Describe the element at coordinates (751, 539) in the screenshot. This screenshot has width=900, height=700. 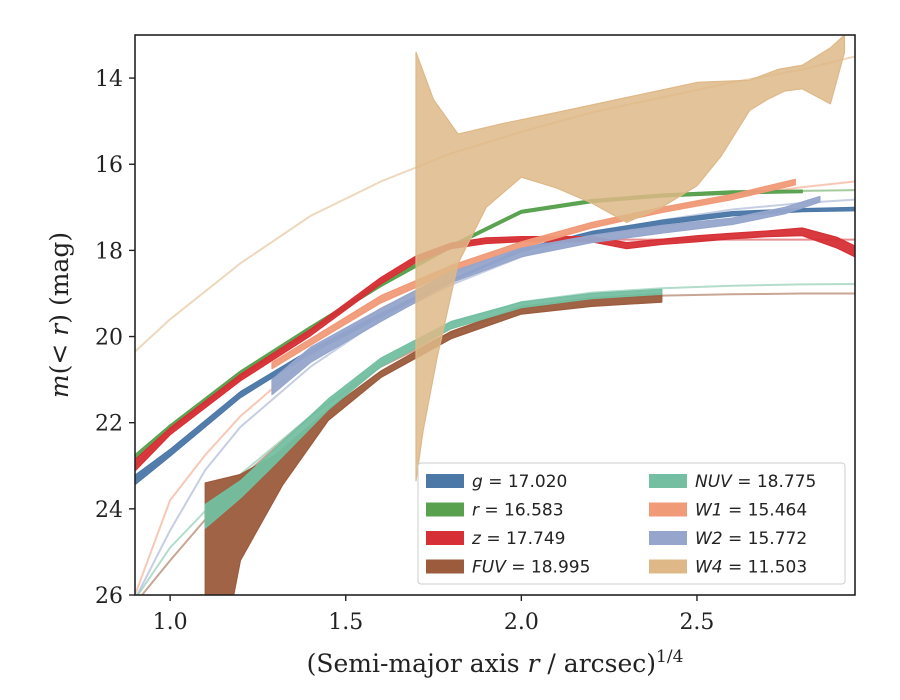
I see `legend-label-w2: W2 = 15.772` at that location.